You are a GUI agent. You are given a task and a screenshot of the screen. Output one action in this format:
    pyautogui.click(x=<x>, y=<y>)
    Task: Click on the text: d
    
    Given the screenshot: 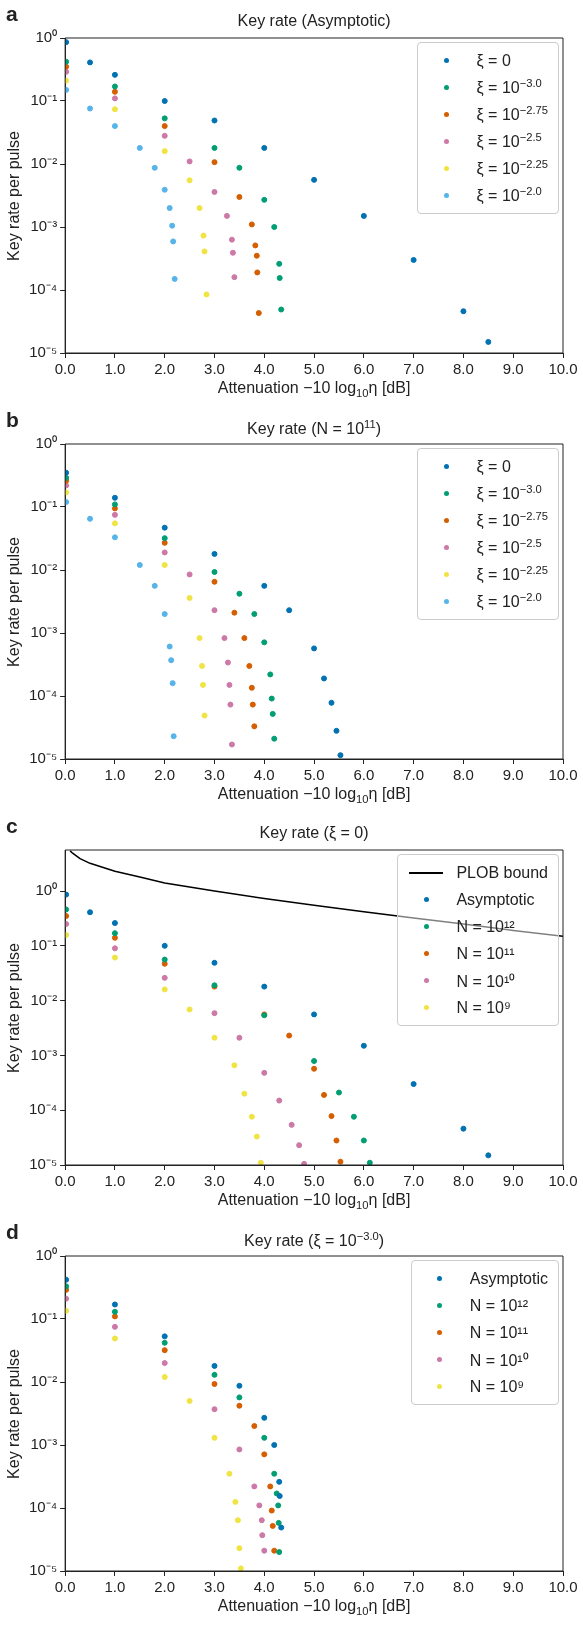 What is the action you would take?
    pyautogui.click(x=12, y=1232)
    